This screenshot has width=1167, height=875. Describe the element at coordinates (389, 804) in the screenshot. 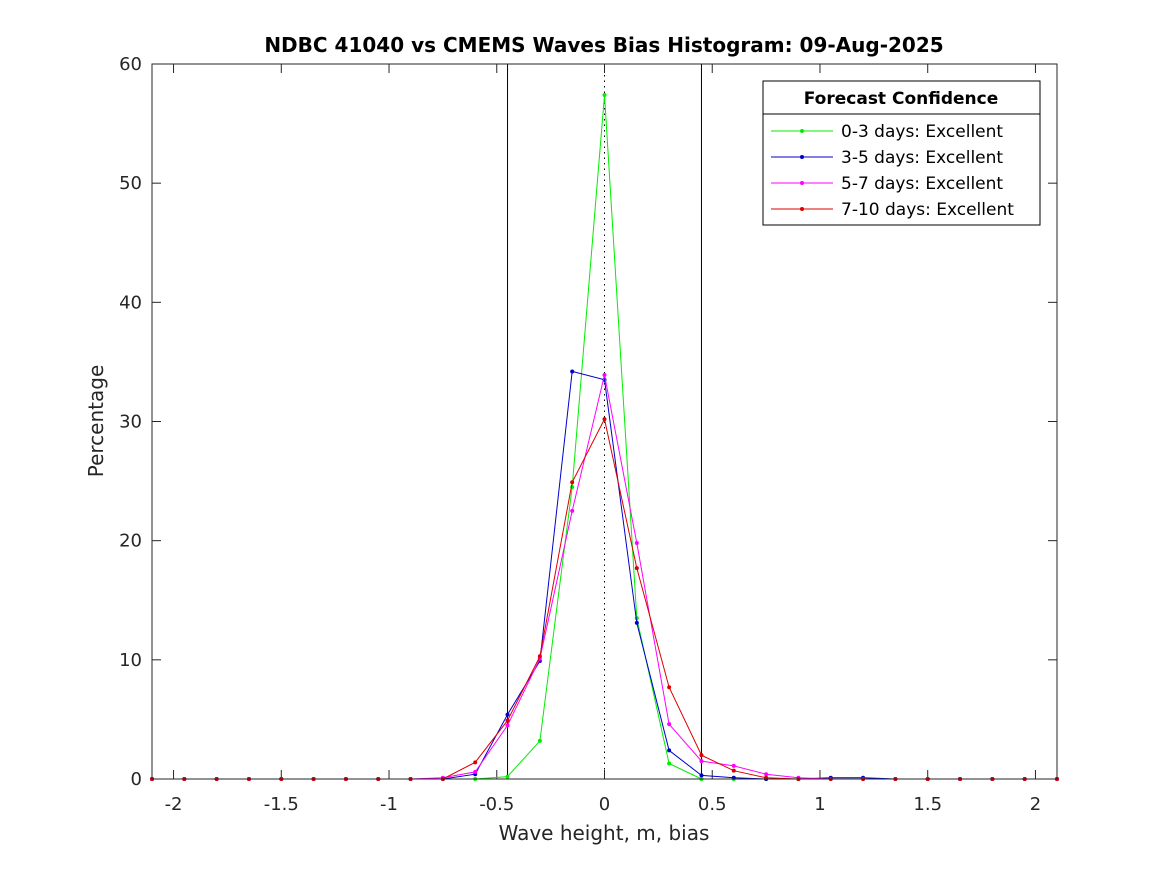

I see `x-tick-label: -1` at that location.